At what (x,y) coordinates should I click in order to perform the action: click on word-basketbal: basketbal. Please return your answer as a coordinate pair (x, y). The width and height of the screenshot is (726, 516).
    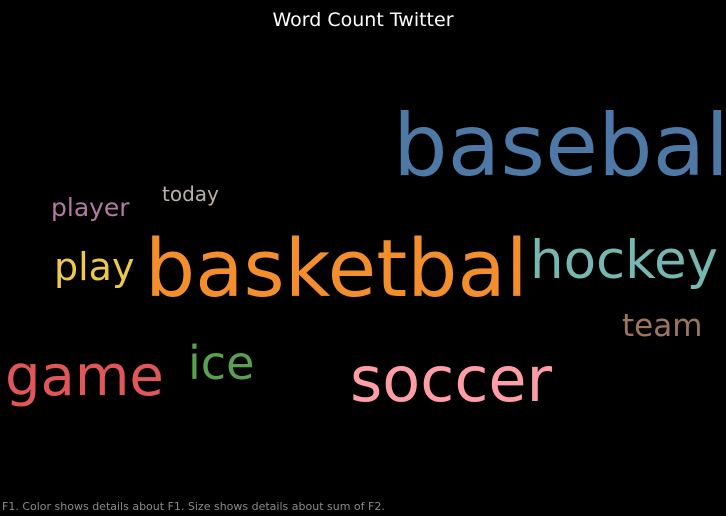
    Looking at the image, I should click on (336, 269).